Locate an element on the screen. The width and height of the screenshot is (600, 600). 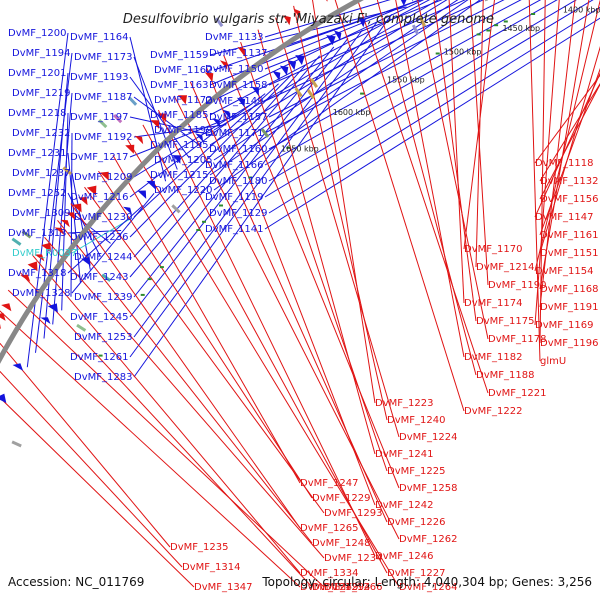
gene-label: DvMF_1266 is located at coordinates (353, 587).